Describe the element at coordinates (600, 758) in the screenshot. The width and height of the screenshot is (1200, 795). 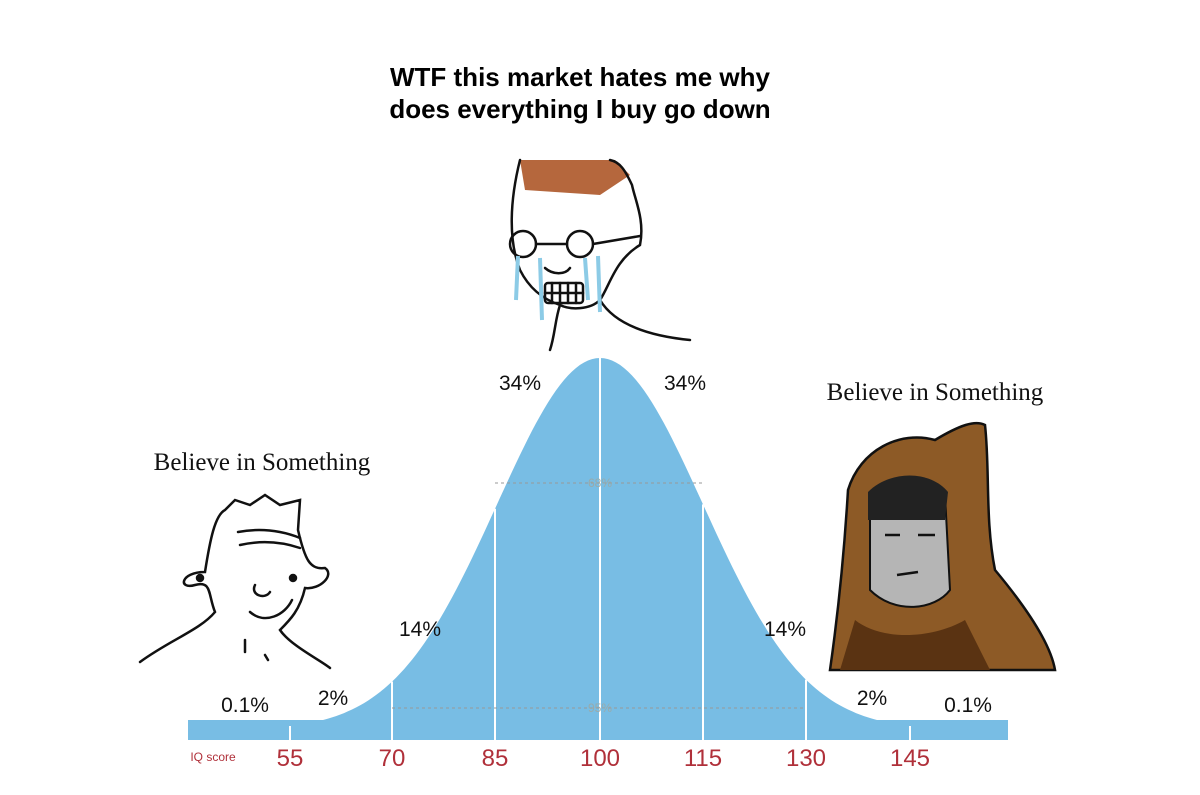
I see `score-label: 100` at that location.